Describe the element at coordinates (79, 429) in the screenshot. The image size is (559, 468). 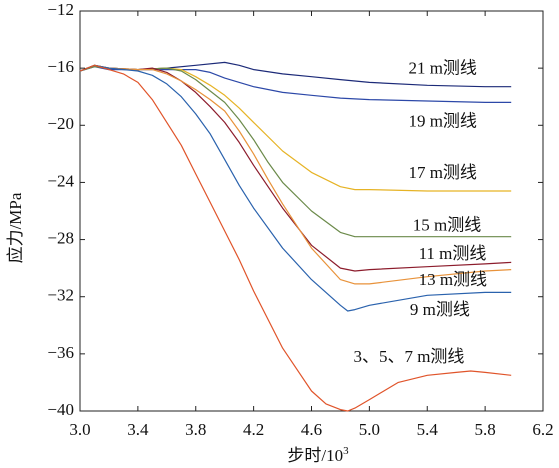
I see `x-tick-label: 3.0` at that location.